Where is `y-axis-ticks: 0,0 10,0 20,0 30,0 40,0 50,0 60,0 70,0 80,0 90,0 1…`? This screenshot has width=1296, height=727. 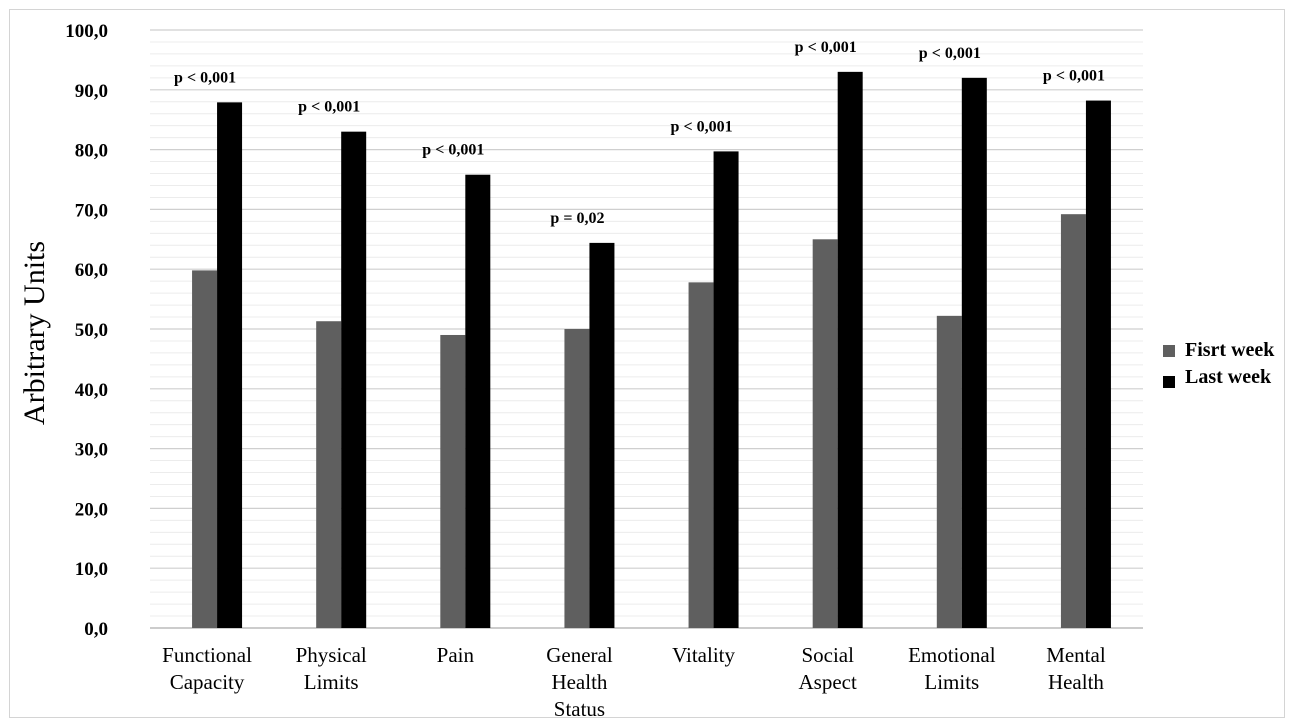 y-axis-ticks: 0,0 10,0 20,0 30,0 40,0 50,0 60,0 70,0 80,0 90,0 1… is located at coordinates (86, 330).